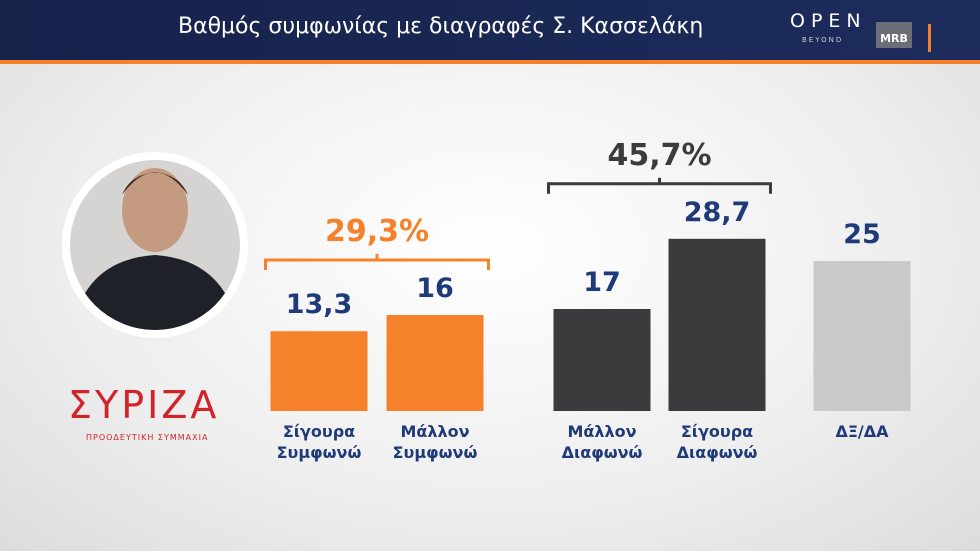 The height and width of the screenshot is (551, 980). What do you see at coordinates (602, 442) in the screenshot?
I see `category-label: Μάλλον Διαφωνώ` at bounding box center [602, 442].